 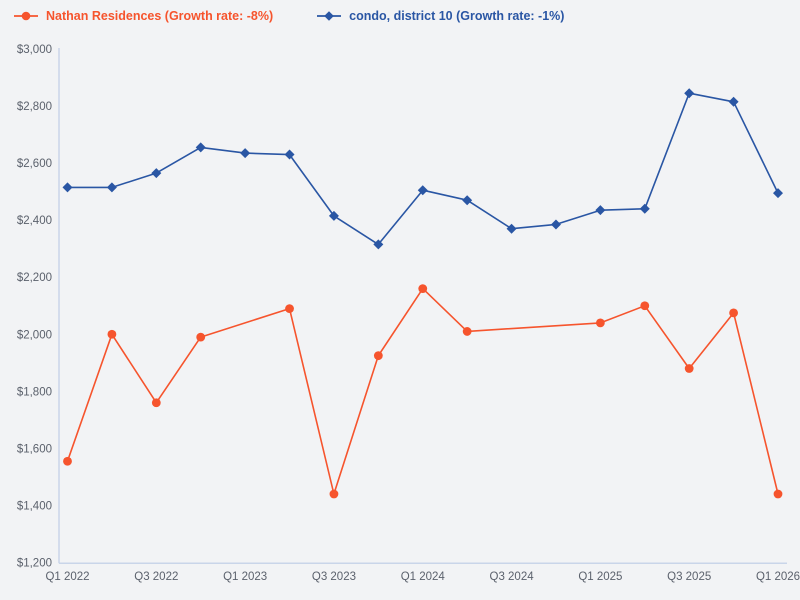 I want to click on x-axis-tick-label: Q1 2026, so click(x=778, y=577).